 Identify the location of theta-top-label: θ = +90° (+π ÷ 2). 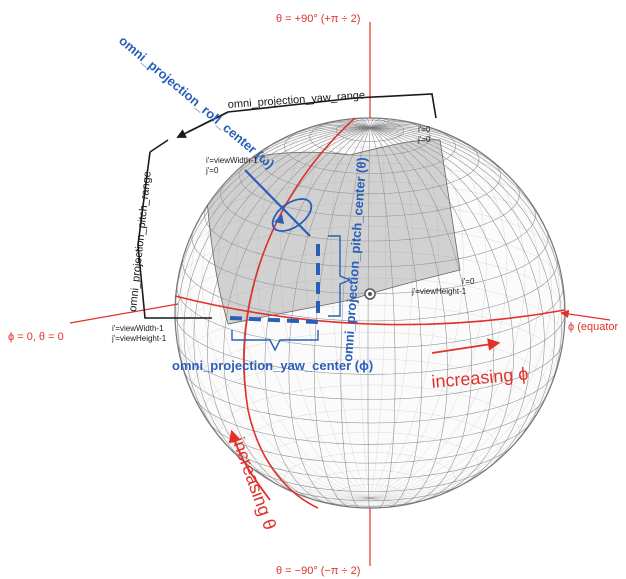
(318, 19).